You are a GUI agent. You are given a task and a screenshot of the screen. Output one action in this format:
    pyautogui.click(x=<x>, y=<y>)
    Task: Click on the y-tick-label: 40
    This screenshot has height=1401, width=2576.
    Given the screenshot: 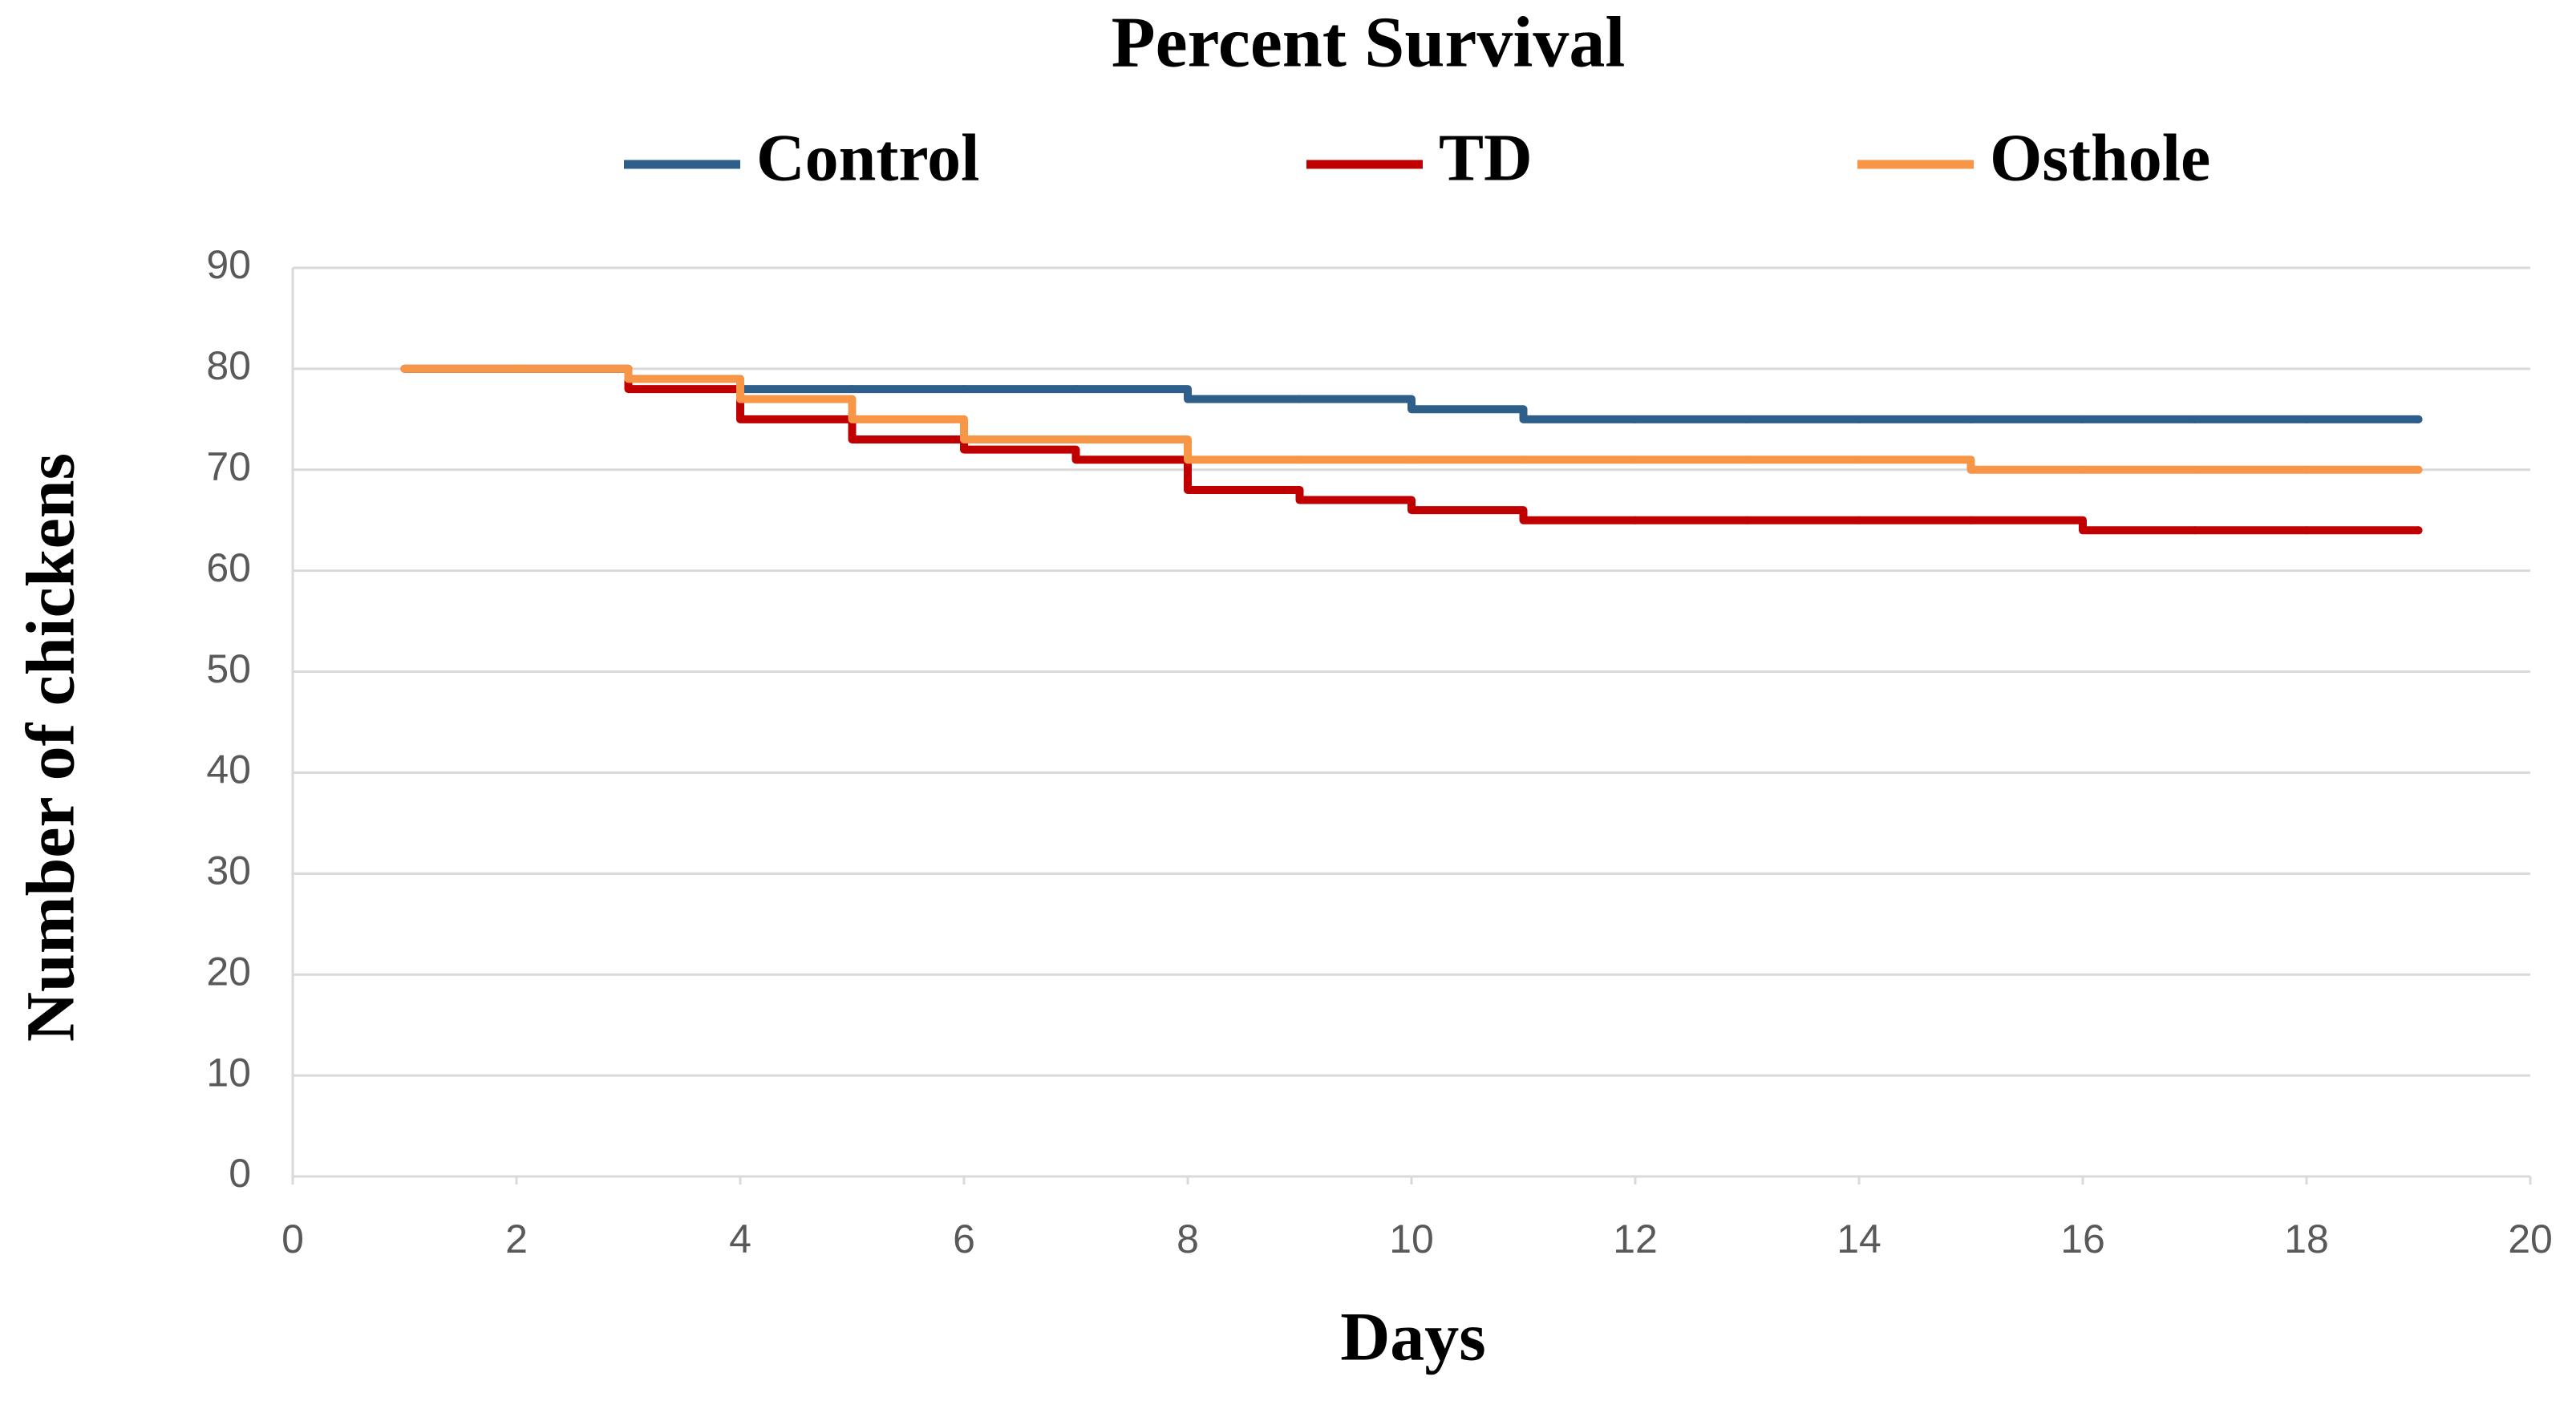 What is the action you would take?
    pyautogui.click(x=228, y=769)
    